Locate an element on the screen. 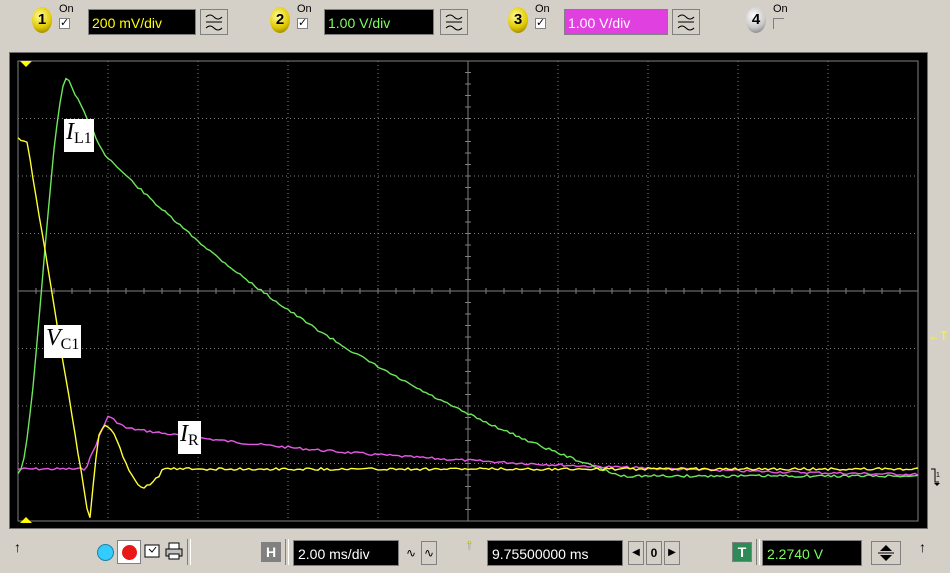 Image resolution: width=950 pixels, height=573 pixels. trace-i-r is located at coordinates (468, 446).